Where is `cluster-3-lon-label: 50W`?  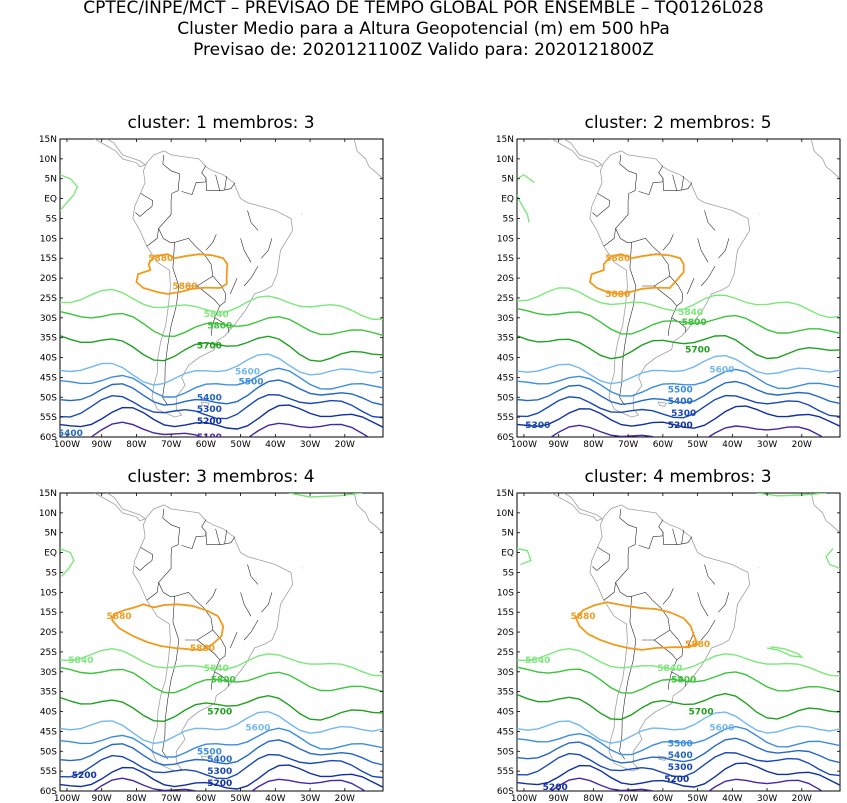 cluster-3-lon-label: 50W is located at coordinates (240, 798).